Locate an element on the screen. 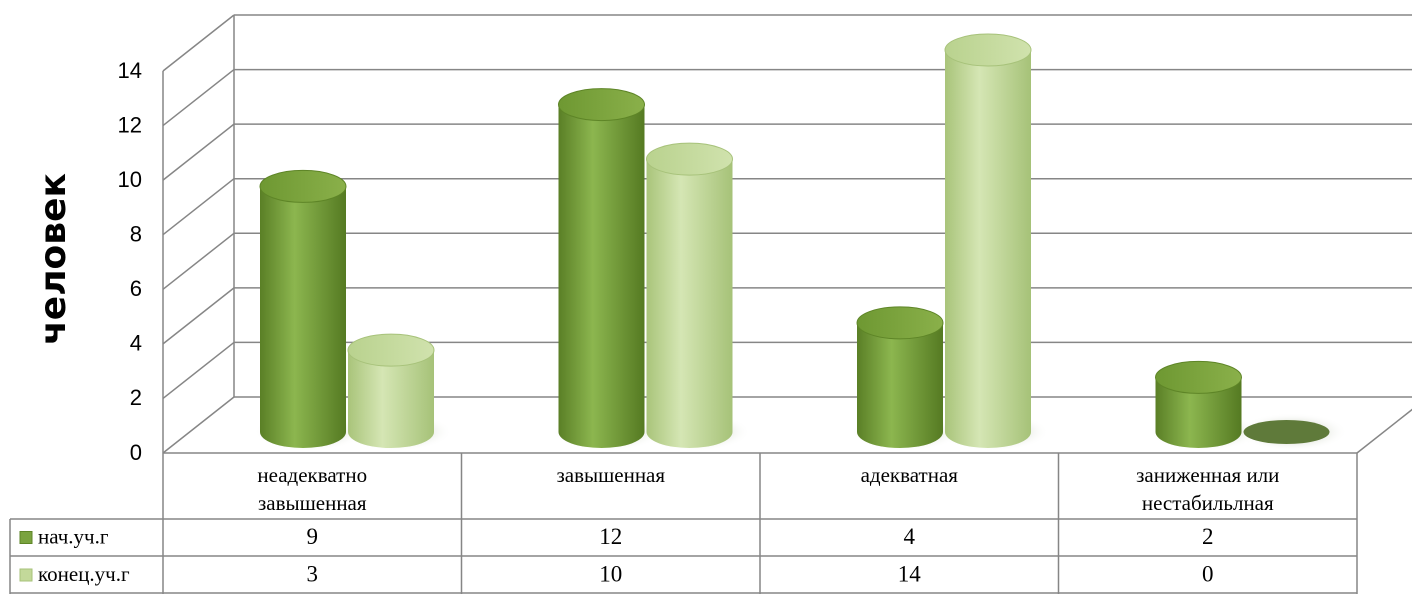 Image resolution: width=1412 pixels, height=594 pixels. y-tick-label: 14 is located at coordinates (130, 70).